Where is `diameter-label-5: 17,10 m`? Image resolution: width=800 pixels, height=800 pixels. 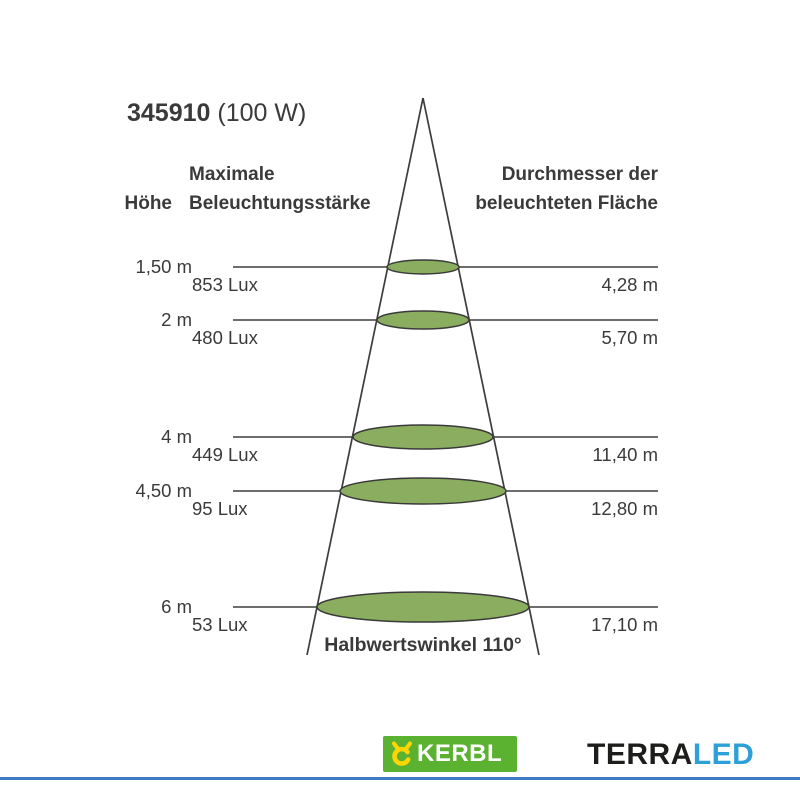 diameter-label-5: 17,10 m is located at coordinates (624, 624).